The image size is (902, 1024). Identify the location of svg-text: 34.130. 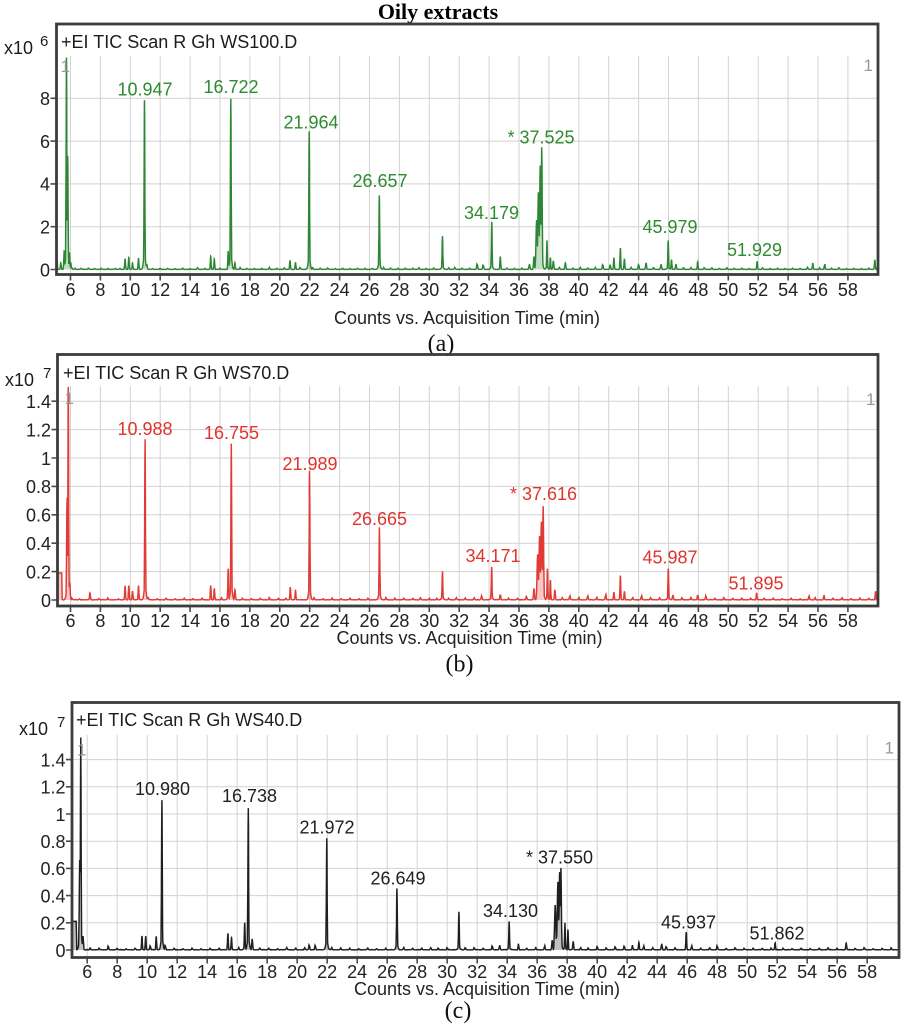
(510, 911).